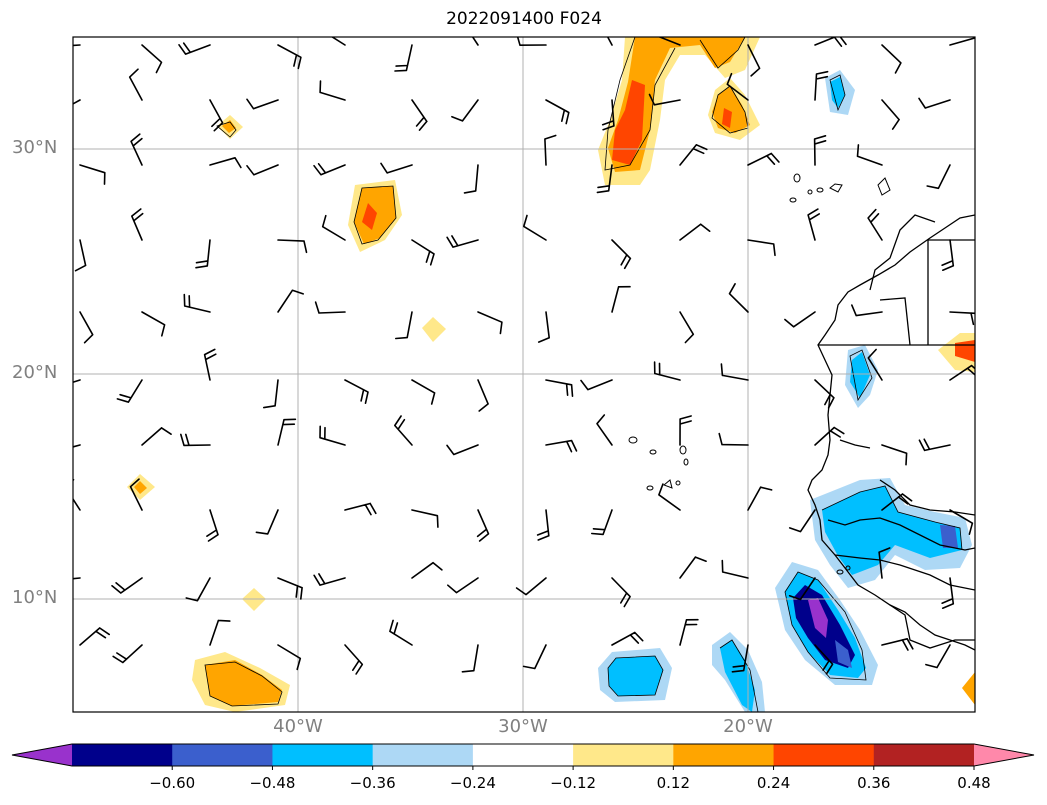  I want to click on lat-label-30n: 30°N, so click(35, 147).